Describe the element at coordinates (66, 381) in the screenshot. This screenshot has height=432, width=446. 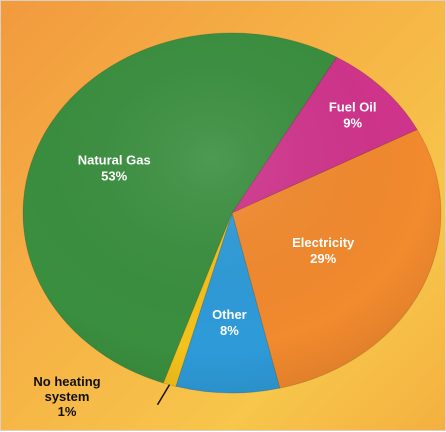
I see `slice-label-no-heating-system-line-1: No heating` at that location.